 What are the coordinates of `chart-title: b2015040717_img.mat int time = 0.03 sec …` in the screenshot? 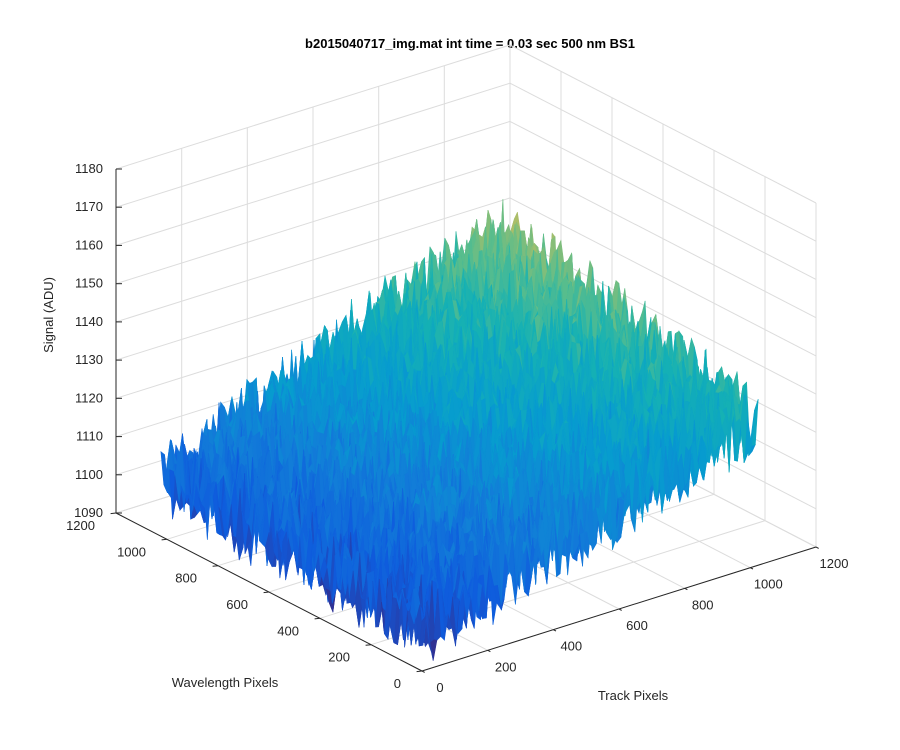 It's located at (470, 43).